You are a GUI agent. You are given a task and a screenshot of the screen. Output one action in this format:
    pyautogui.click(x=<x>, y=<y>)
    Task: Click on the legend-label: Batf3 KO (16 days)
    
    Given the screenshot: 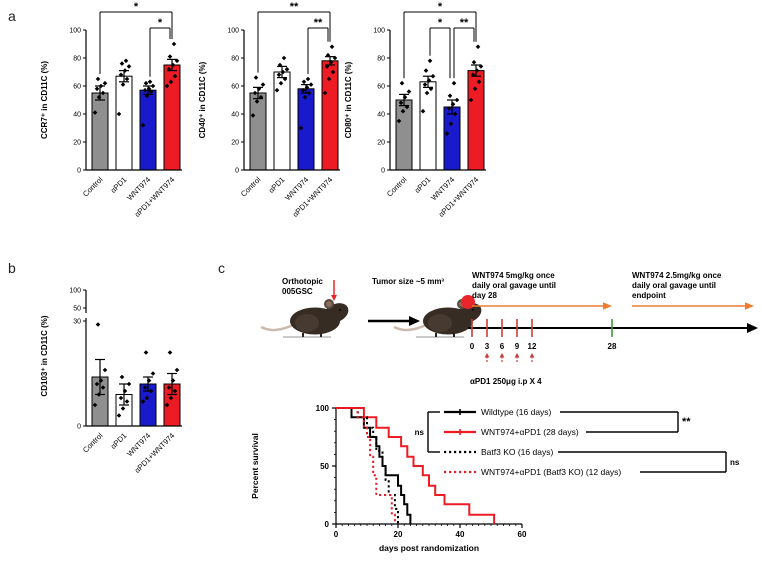 What is the action you would take?
    pyautogui.click(x=517, y=452)
    